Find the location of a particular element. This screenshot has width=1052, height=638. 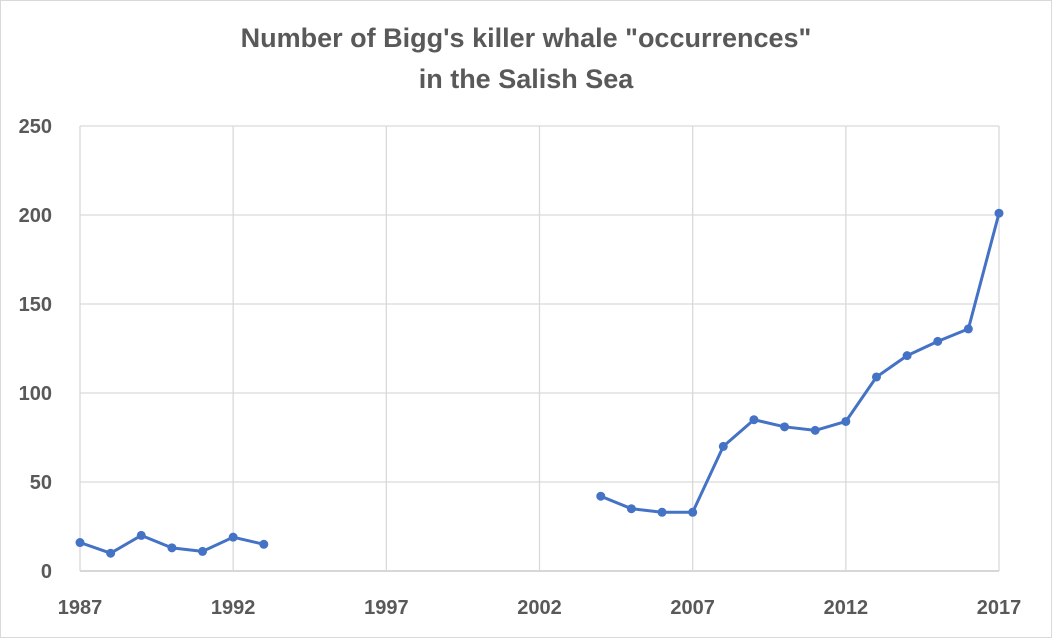

data-point-2010 is located at coordinates (785, 427).